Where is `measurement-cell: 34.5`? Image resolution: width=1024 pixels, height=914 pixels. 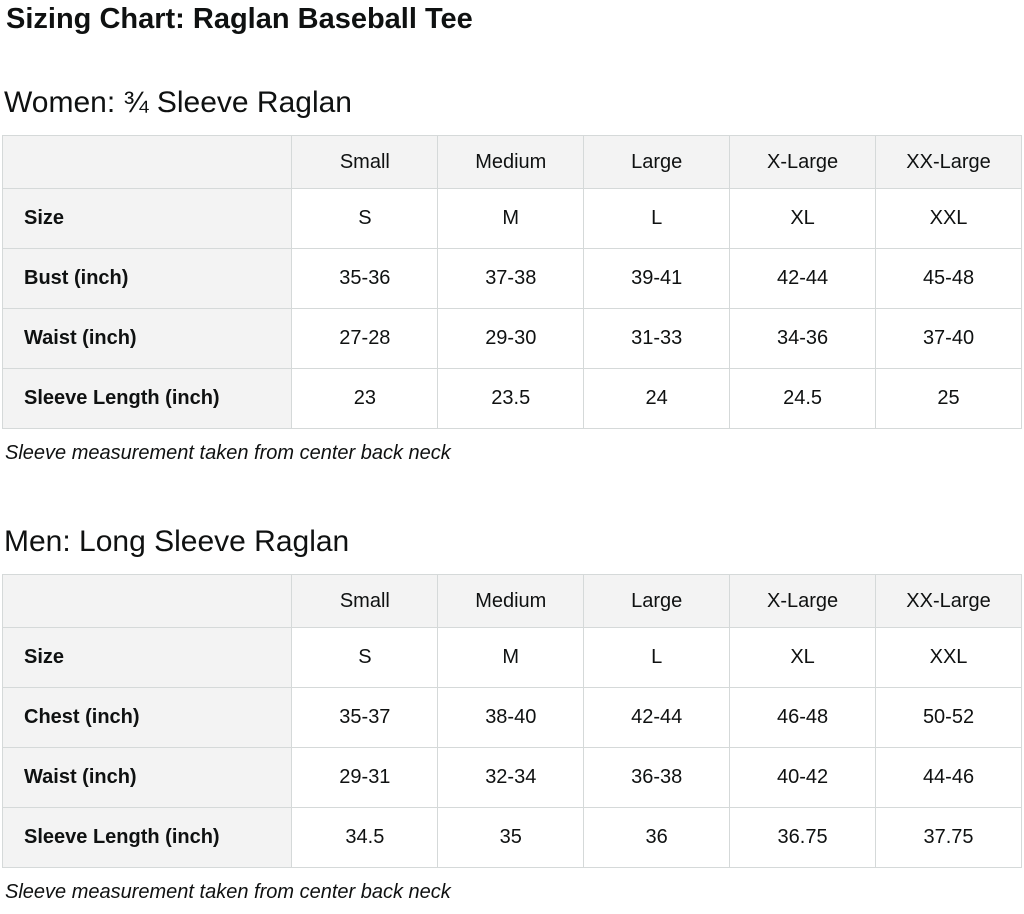 measurement-cell: 34.5 is located at coordinates (365, 837).